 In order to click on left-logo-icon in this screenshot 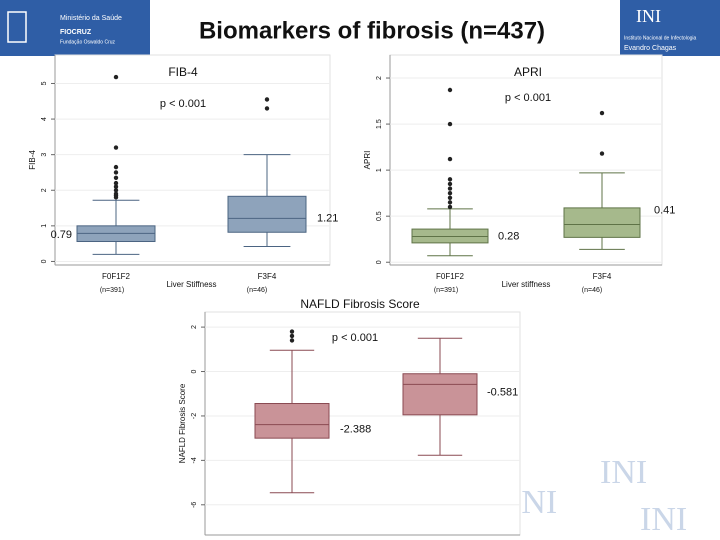, I will do `click(17, 27)`.